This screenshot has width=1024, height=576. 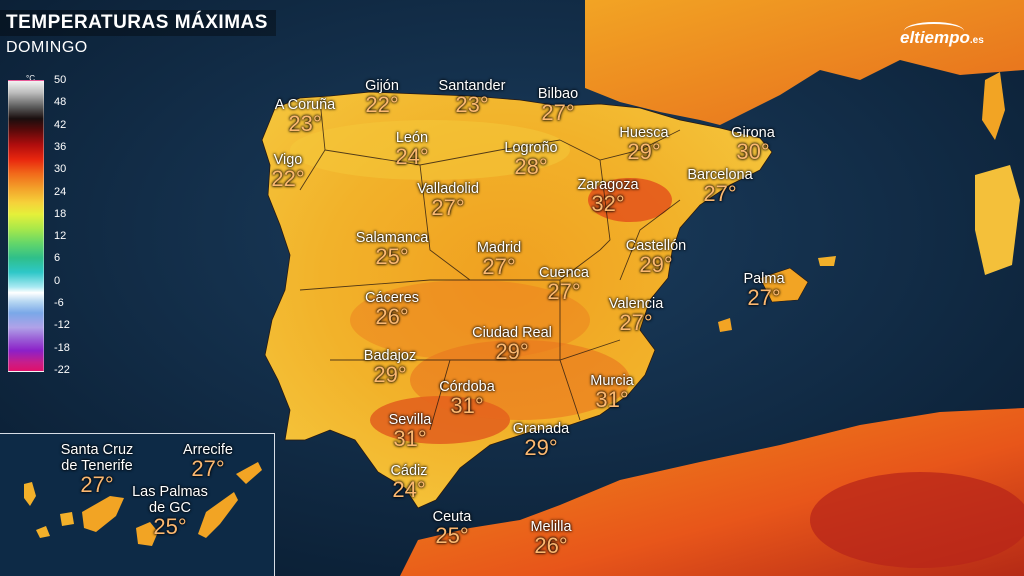 I want to click on city-label: Granada 29°, so click(x=541, y=441).